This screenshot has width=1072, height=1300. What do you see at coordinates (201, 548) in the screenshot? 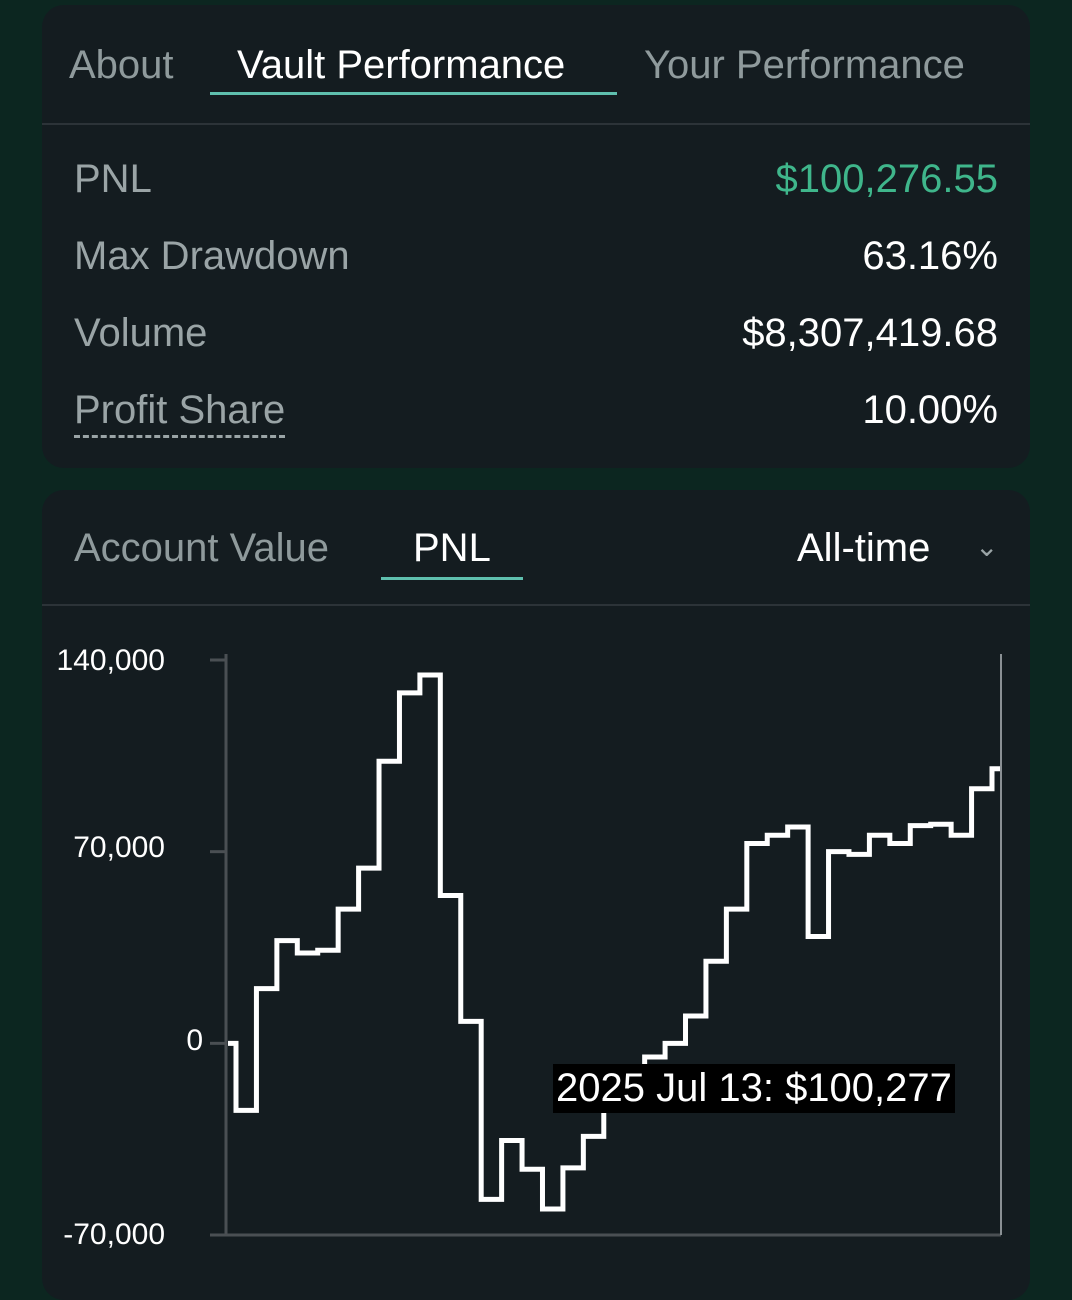
I see `tab-account-value: Account Value` at bounding box center [201, 548].